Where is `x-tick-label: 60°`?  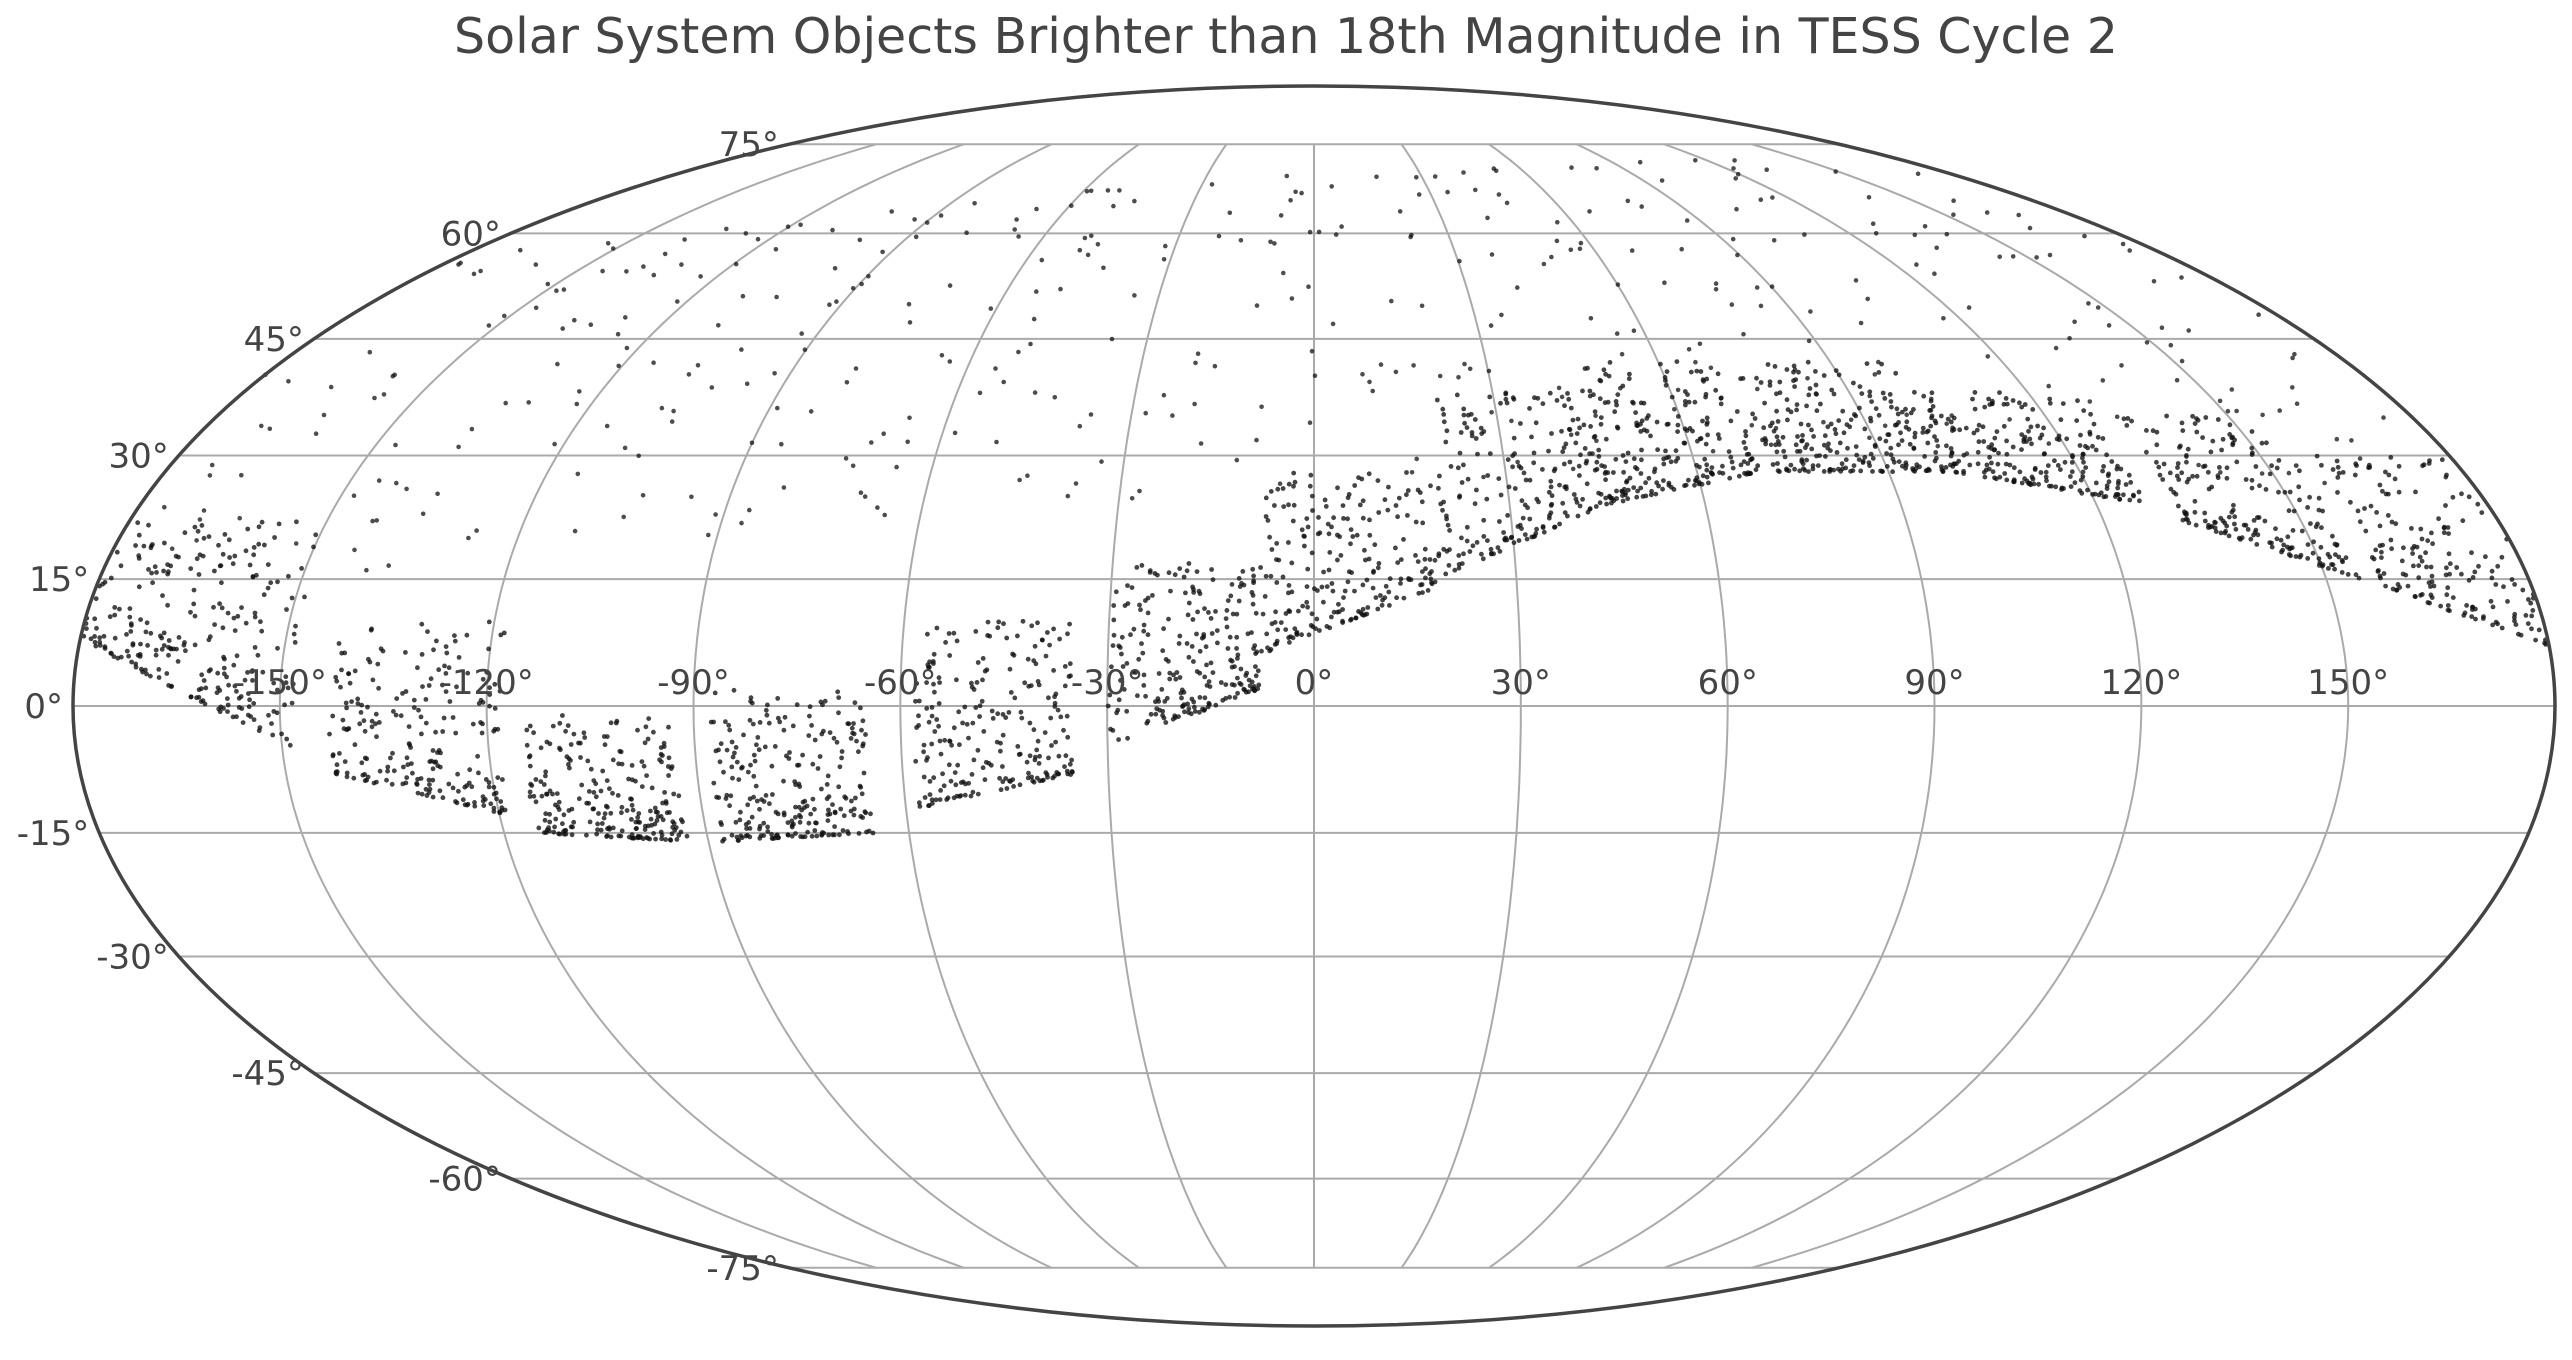 x-tick-label: 60° is located at coordinates (1728, 683).